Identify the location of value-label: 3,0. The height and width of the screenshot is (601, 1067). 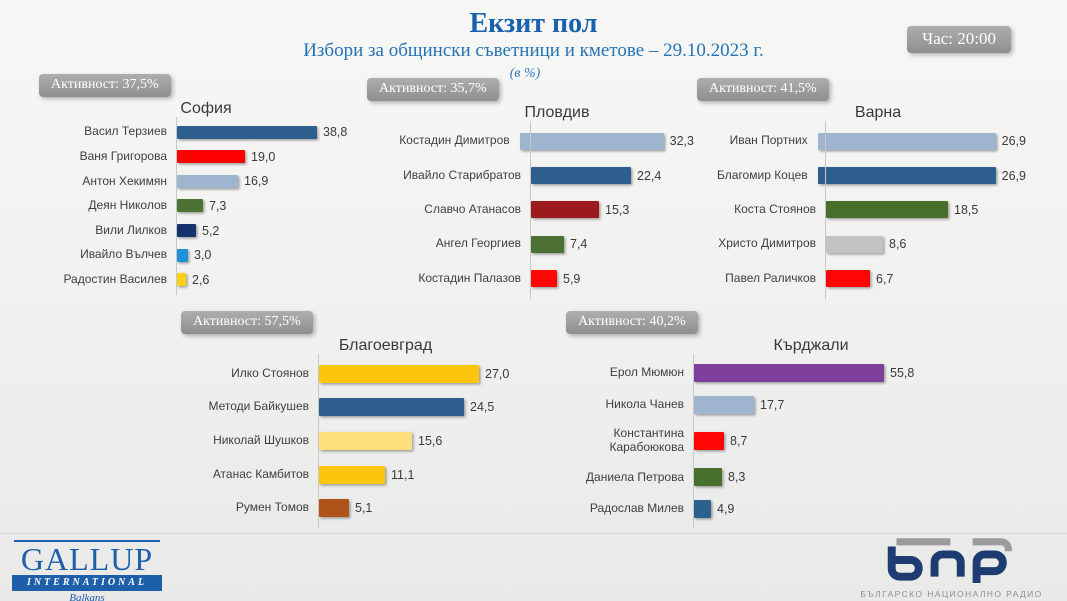
(203, 255).